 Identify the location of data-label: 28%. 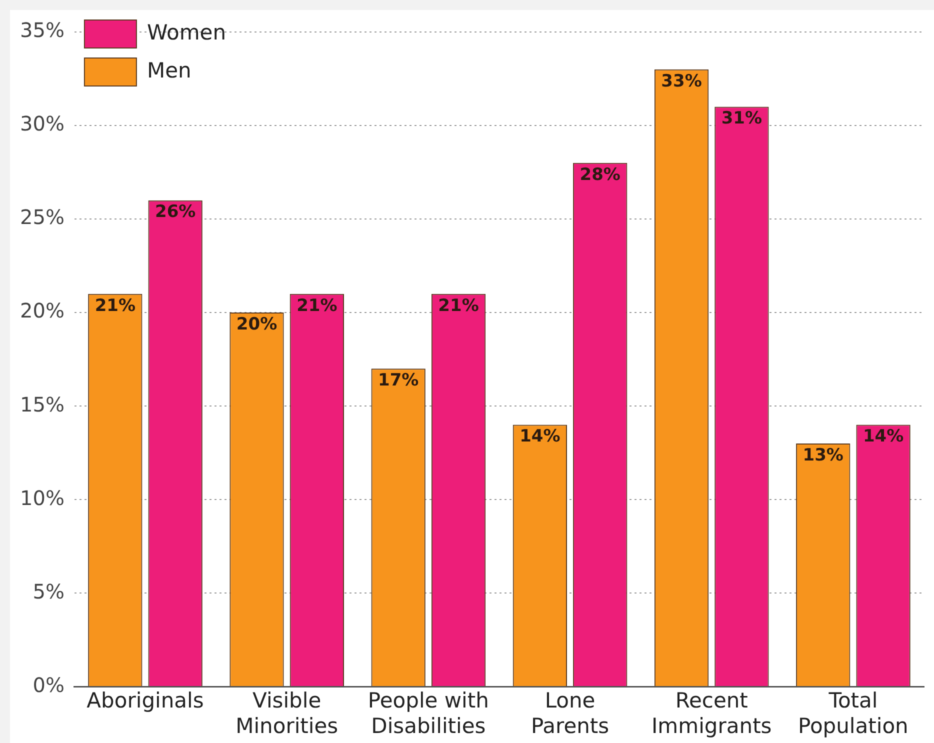
(600, 174).